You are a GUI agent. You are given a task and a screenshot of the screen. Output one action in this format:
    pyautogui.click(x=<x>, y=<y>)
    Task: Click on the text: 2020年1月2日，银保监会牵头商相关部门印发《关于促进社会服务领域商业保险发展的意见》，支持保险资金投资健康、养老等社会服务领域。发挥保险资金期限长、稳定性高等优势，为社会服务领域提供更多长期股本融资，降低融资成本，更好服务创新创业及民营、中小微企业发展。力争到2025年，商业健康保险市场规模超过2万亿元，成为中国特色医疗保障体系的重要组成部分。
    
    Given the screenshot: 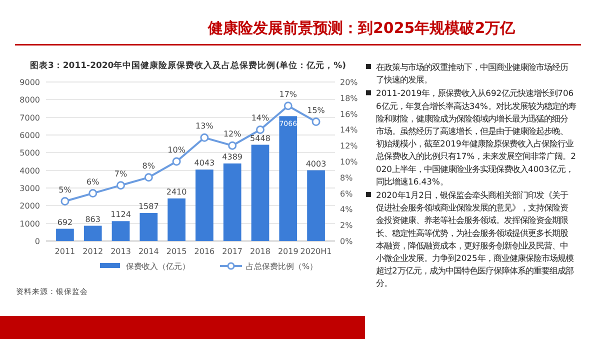 What is the action you would take?
    pyautogui.click(x=475, y=239)
    